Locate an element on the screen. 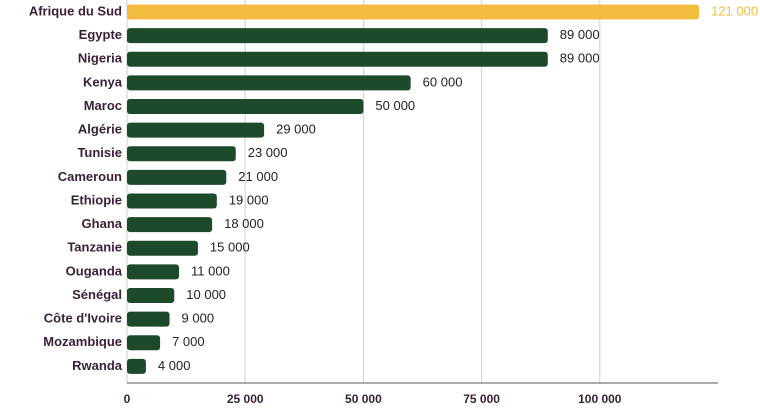 The height and width of the screenshot is (418, 760). y-tick-label: Cameroun is located at coordinates (90, 176).